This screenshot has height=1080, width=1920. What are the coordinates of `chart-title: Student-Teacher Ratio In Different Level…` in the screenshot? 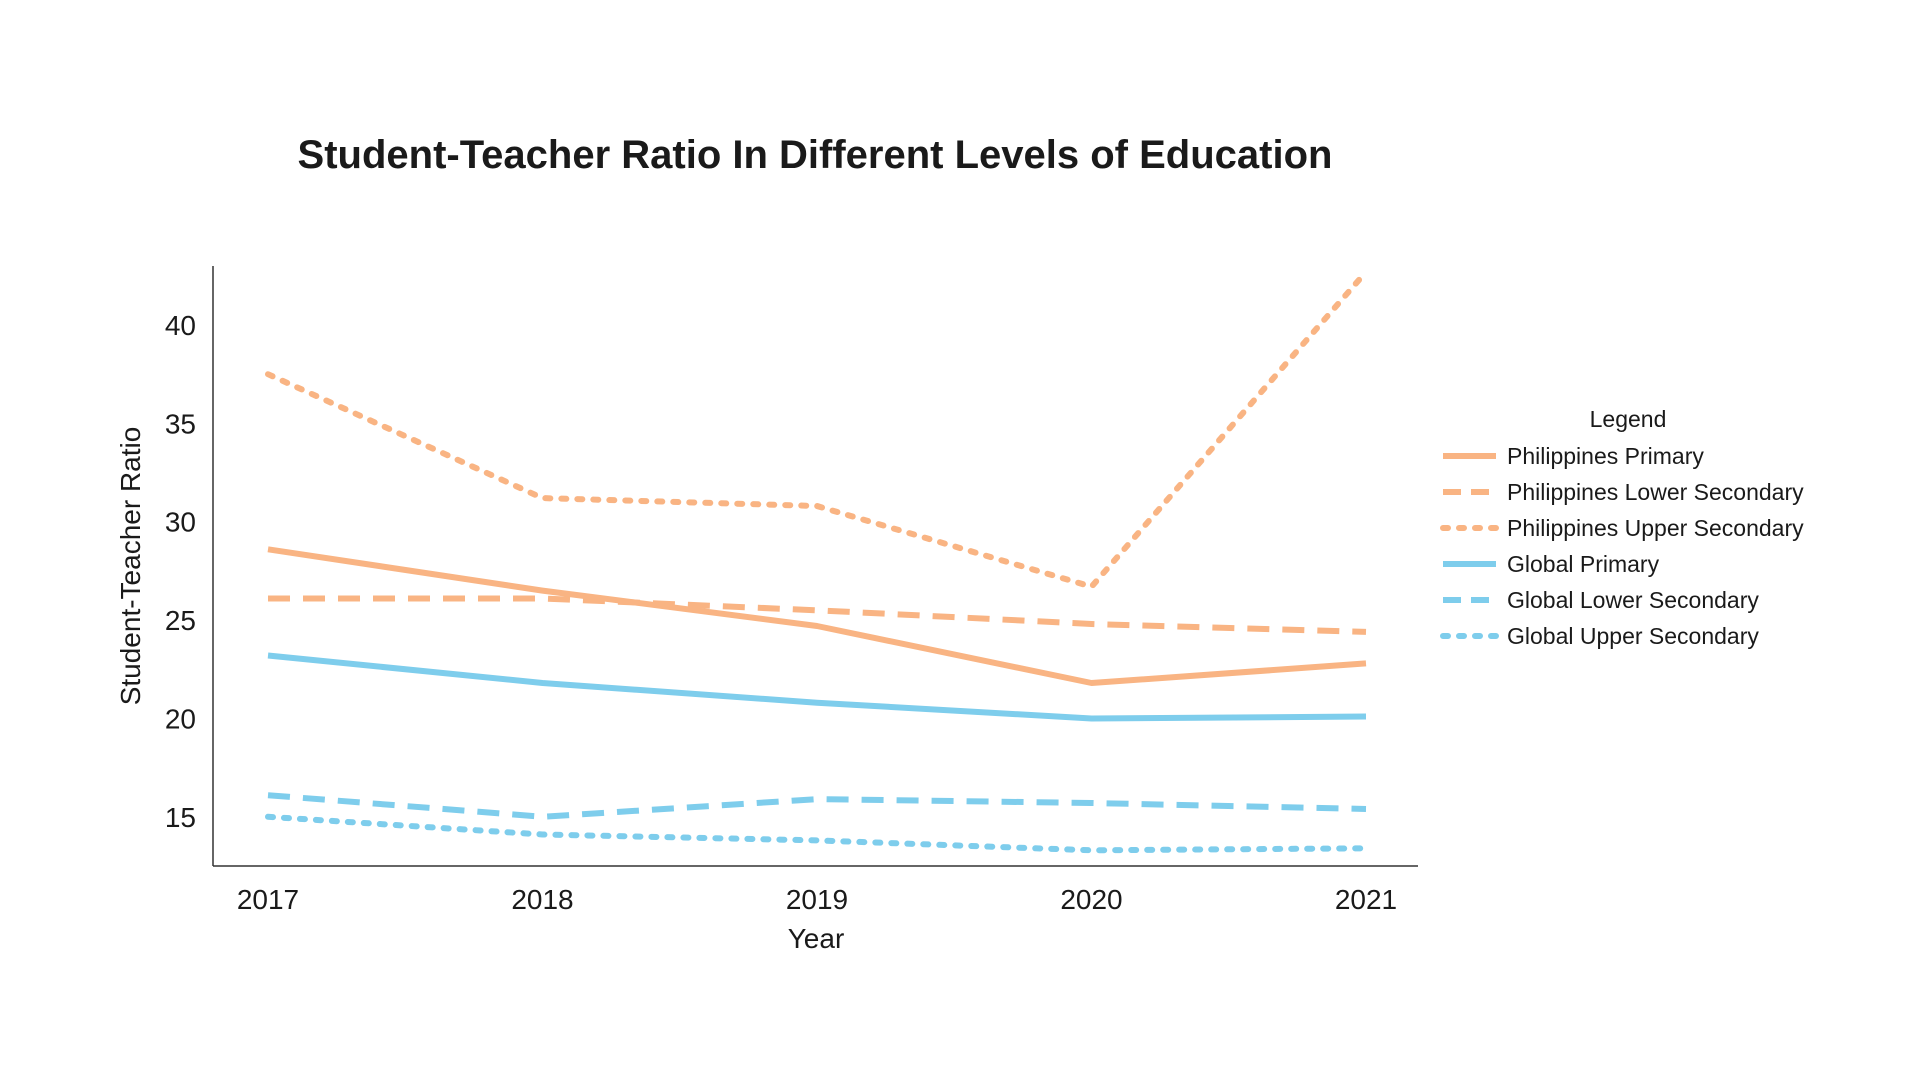 It's located at (815, 155).